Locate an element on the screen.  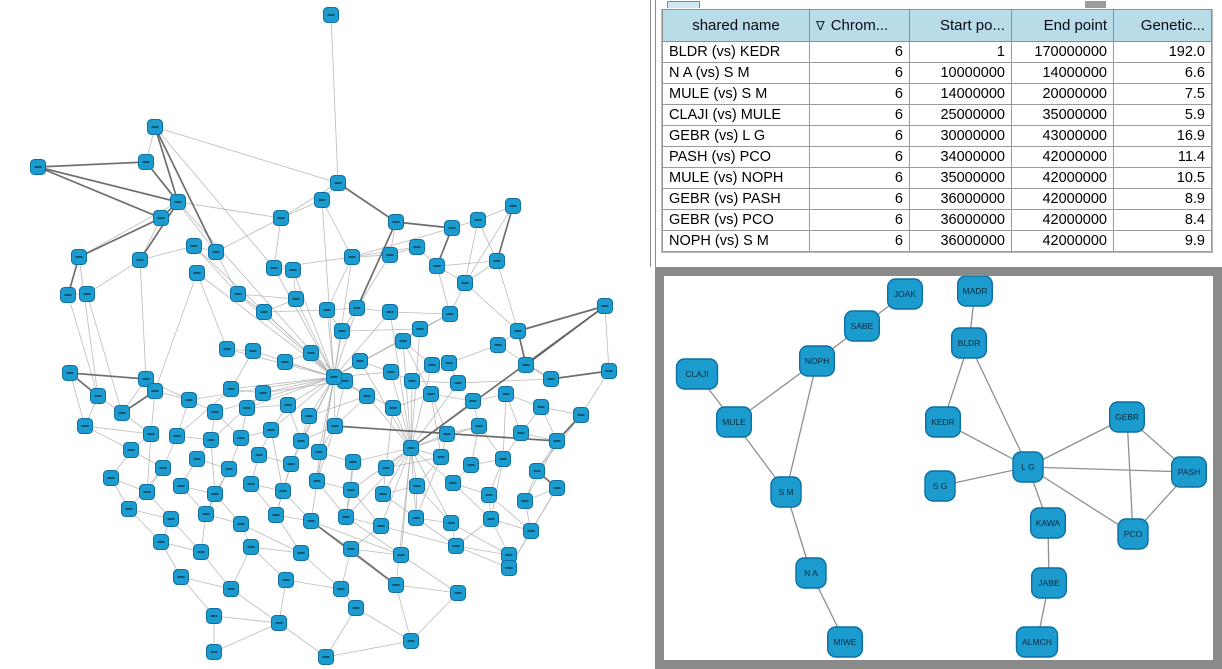
cell-gen: 8.4 is located at coordinates (1162, 220).